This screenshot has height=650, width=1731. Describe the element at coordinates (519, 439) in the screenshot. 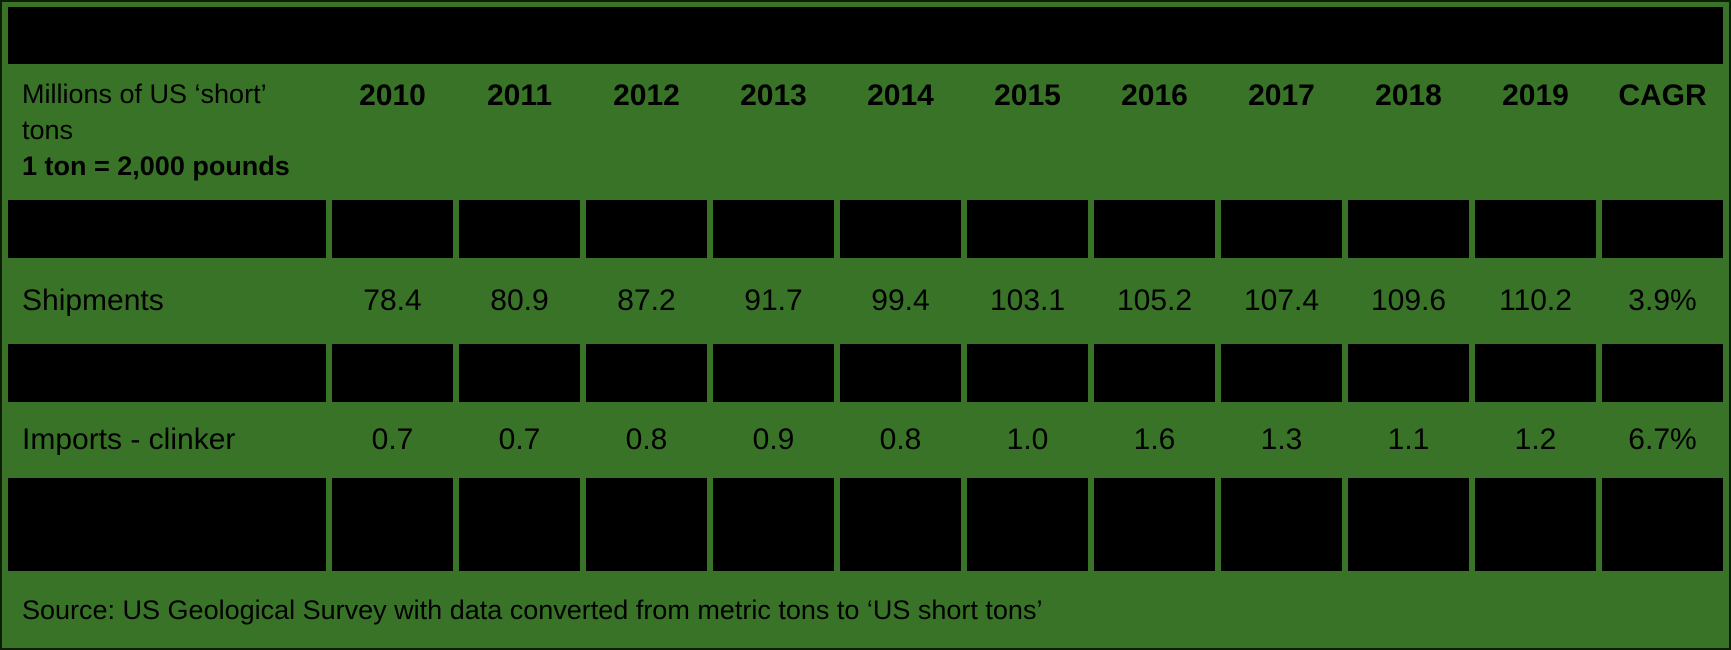

I see `imports-value-2011: 0.7` at that location.